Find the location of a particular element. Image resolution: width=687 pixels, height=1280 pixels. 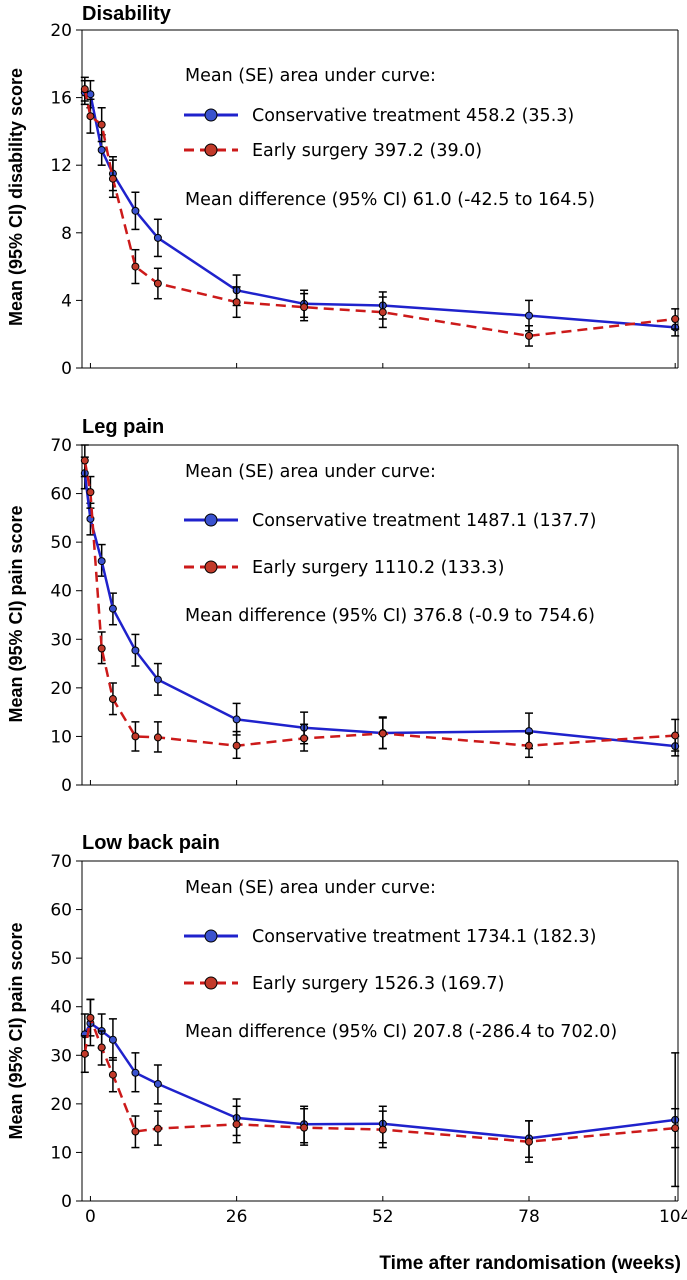

legend-label-conservative: Conservative treatment 1487.1 (137.7) is located at coordinates (424, 521).